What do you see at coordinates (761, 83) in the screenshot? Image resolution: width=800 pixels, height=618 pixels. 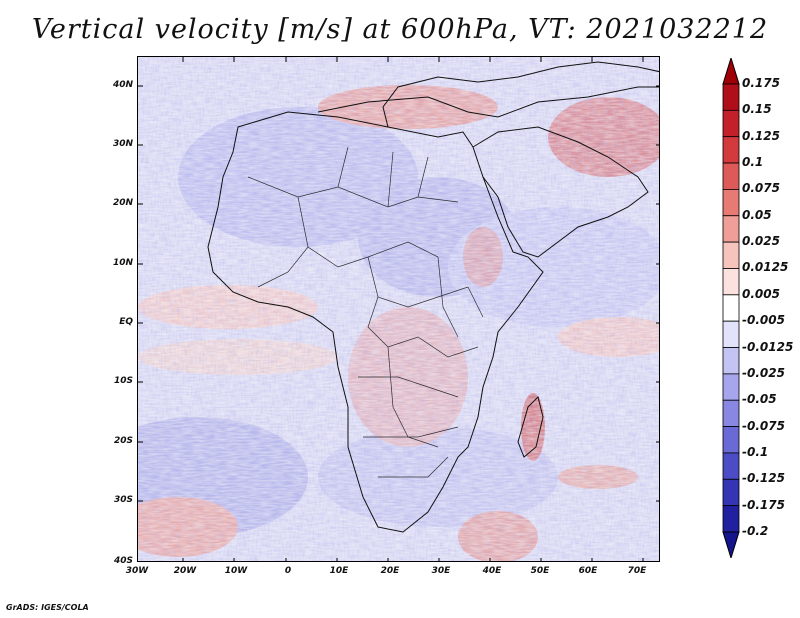 I see `colorbar-tick-label: 0.175` at bounding box center [761, 83].